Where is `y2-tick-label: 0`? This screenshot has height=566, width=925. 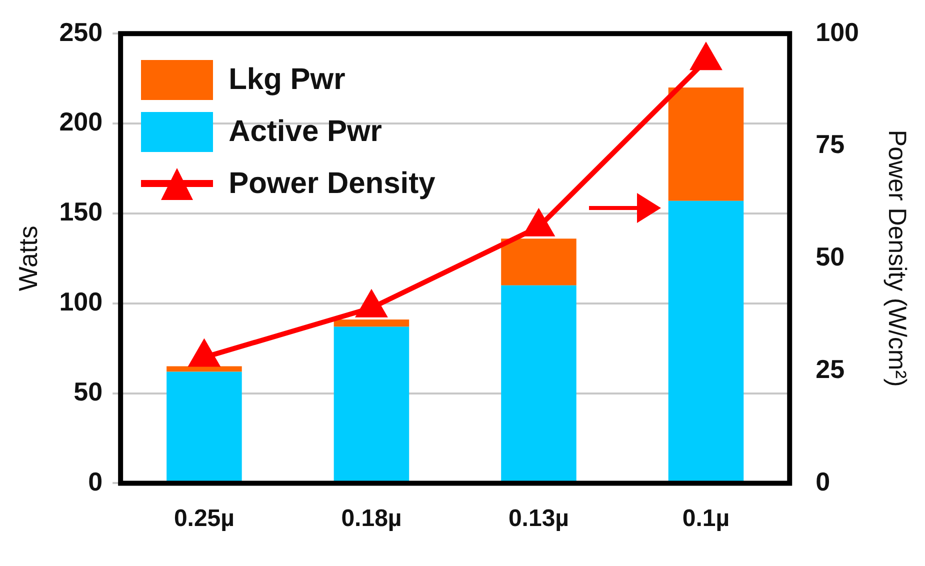 y2-tick-label: 0 is located at coordinates (823, 481).